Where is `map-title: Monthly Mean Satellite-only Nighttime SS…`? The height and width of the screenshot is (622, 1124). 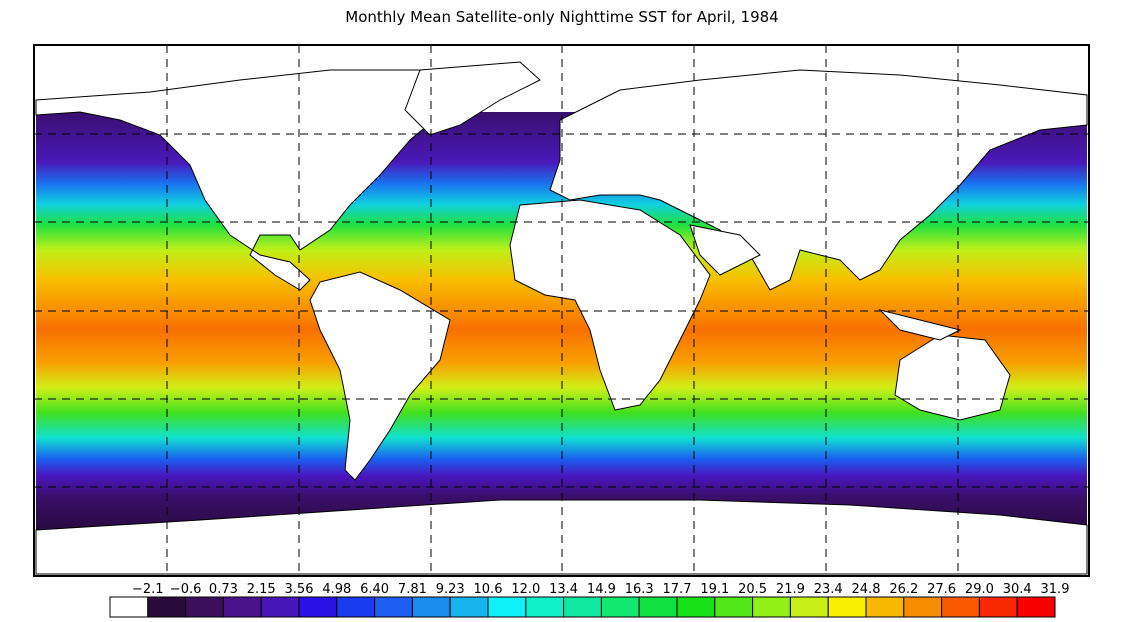 map-title: Monthly Mean Satellite-only Nighttime SS… is located at coordinates (562, 17).